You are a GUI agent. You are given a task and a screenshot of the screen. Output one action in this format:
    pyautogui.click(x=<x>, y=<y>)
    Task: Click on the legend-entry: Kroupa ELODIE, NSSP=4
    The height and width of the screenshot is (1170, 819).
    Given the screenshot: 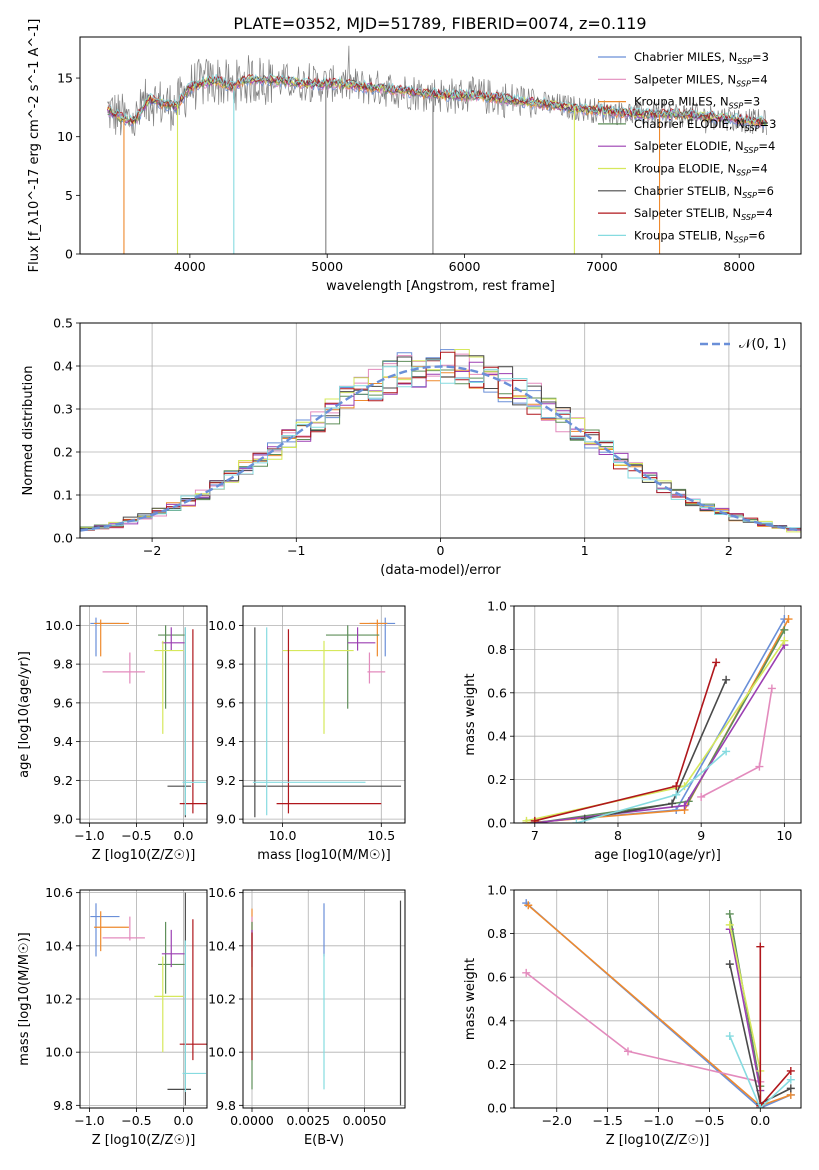 What is the action you would take?
    pyautogui.click(x=701, y=170)
    